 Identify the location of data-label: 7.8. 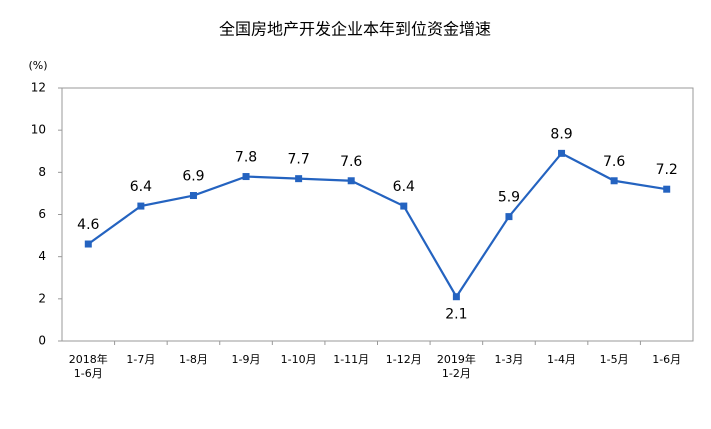
(246, 158).